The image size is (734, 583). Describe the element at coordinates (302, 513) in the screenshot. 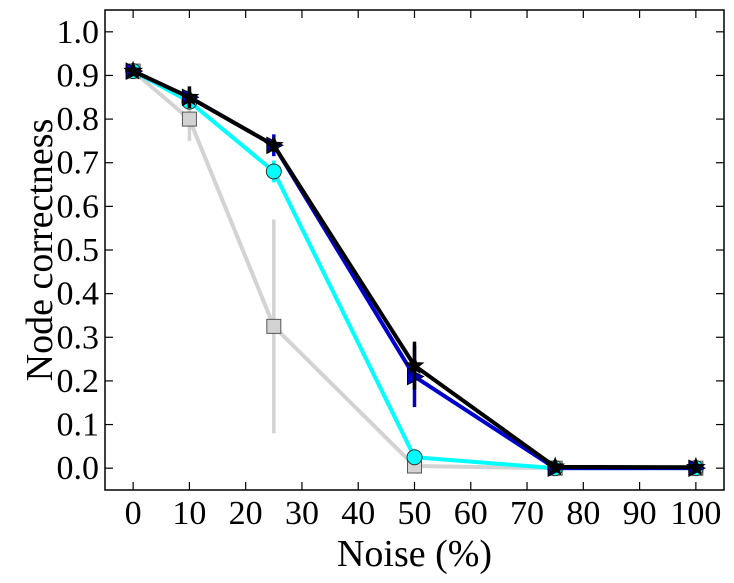

I see `x-tick-label: 30` at that location.